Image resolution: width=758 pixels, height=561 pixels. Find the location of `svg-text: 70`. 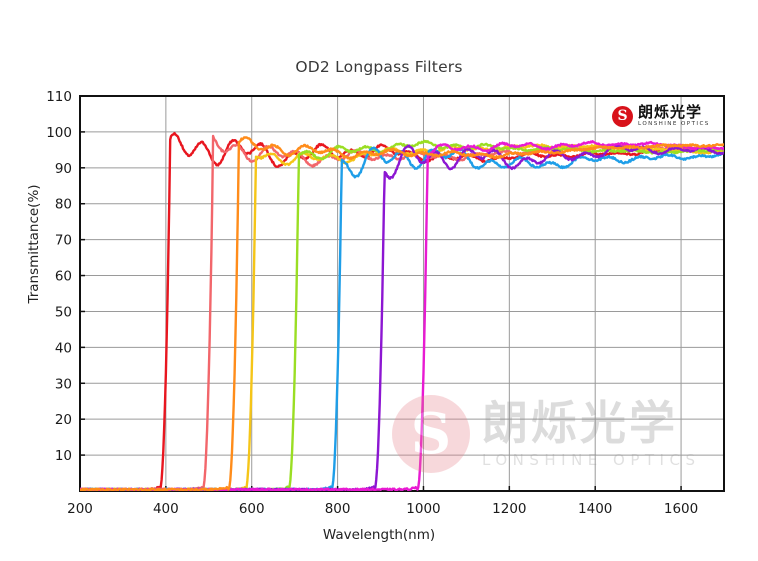

svg-text: 70 is located at coordinates (63, 241).